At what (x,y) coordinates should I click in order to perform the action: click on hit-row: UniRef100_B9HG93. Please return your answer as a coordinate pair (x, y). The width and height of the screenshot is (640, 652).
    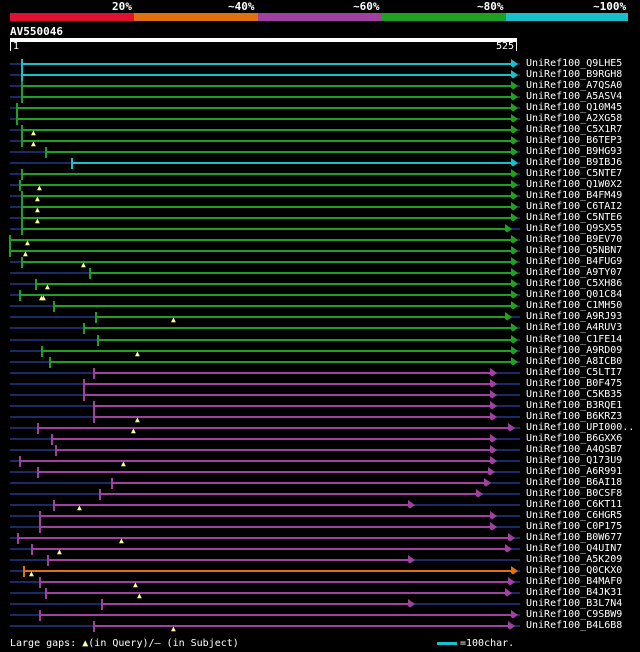
    Looking at the image, I should click on (320, 153).